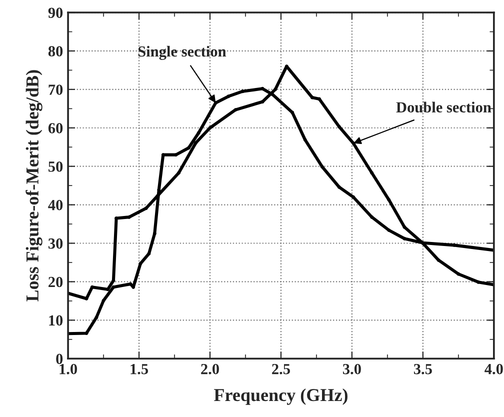 The height and width of the screenshot is (417, 504). I want to click on x-tick-label: 1.5, so click(139, 369).